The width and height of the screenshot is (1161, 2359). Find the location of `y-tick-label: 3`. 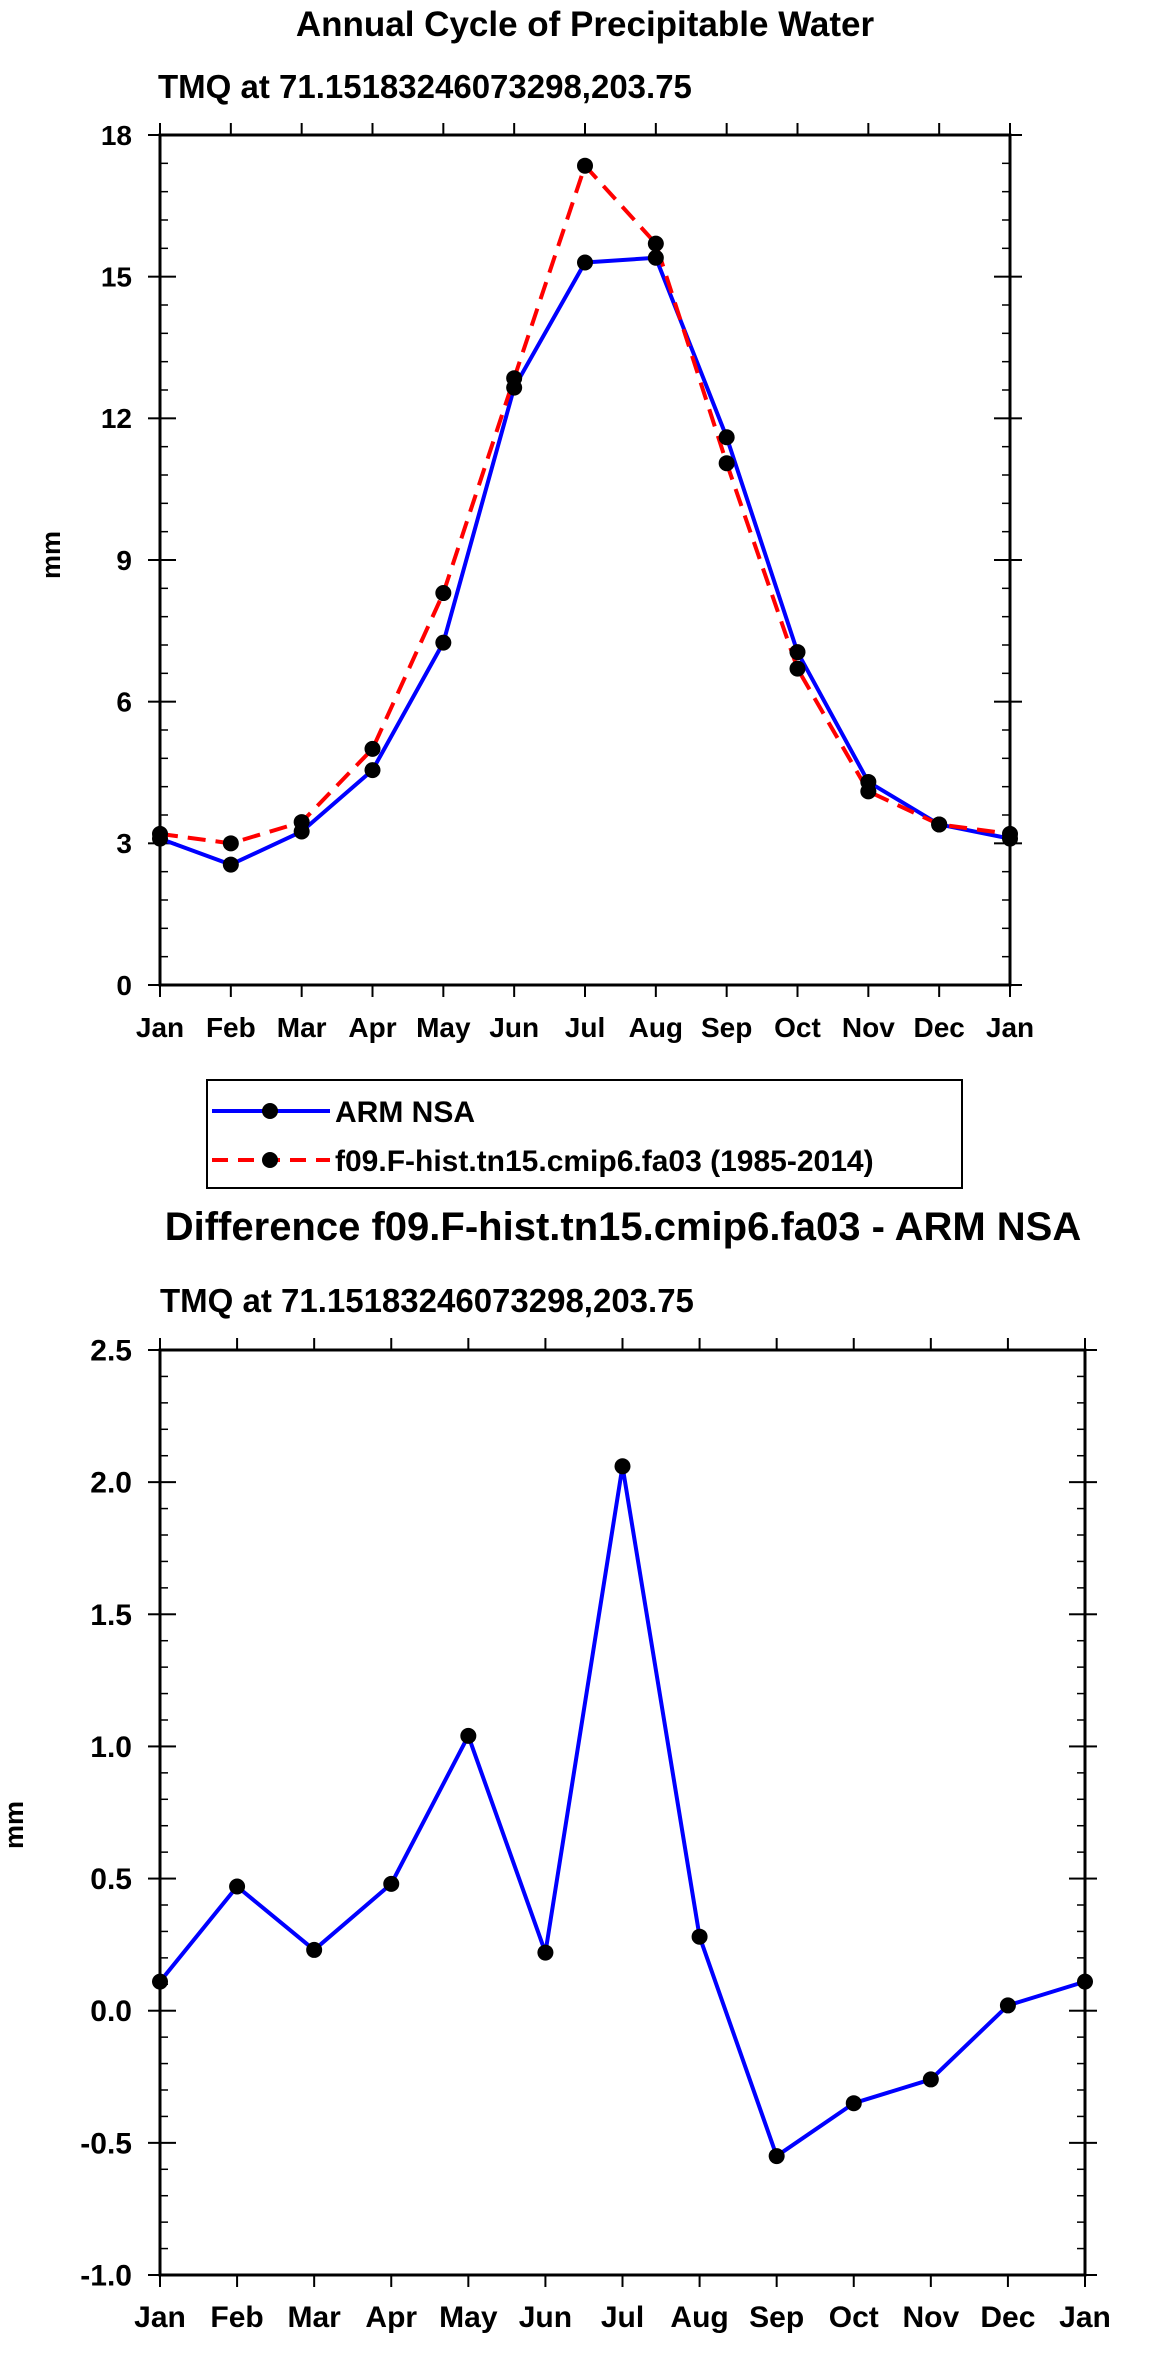

y-tick-label: 3 is located at coordinates (124, 843).